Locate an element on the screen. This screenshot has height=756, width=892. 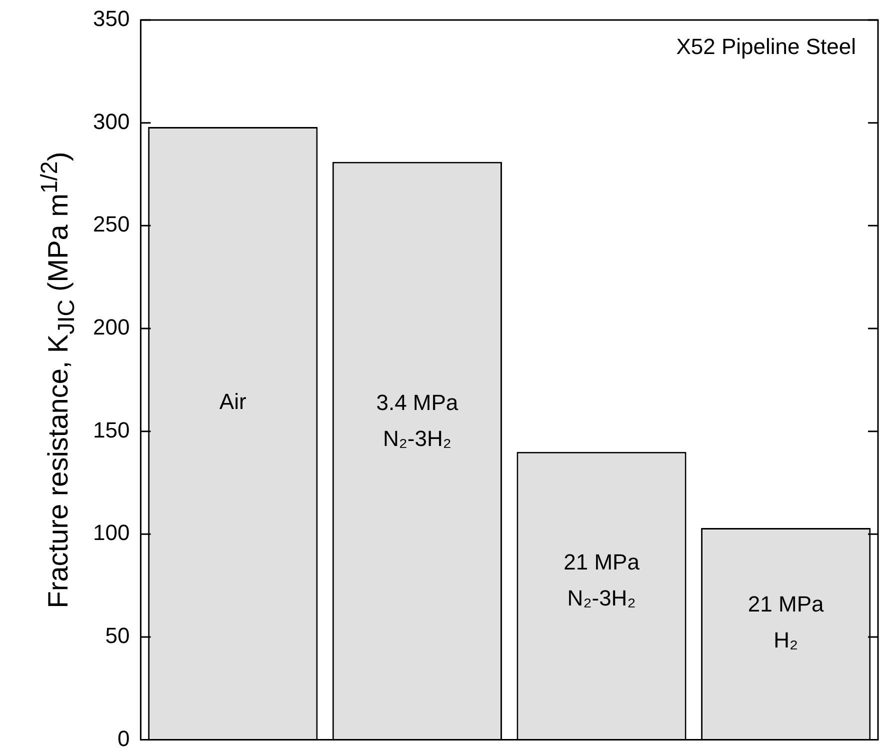
y-tick-label: 0 is located at coordinates (123, 738).